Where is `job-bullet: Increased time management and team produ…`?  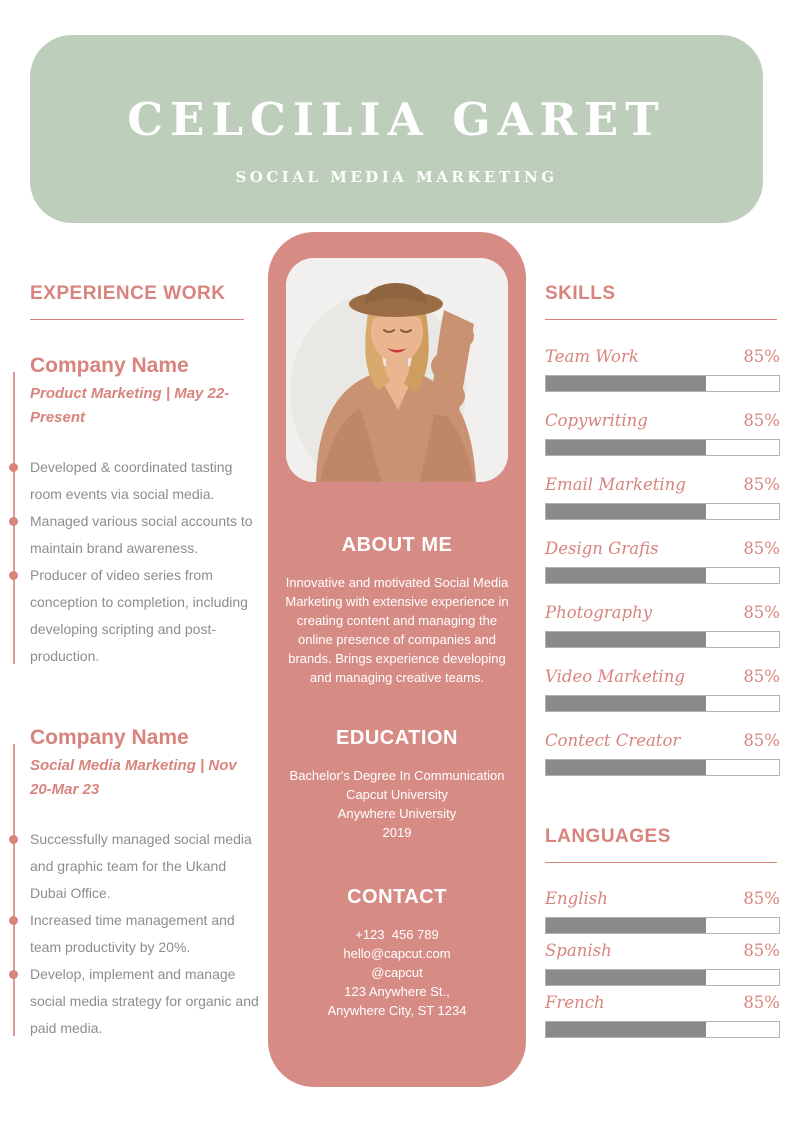
job-bullet: Increased time management and team produ… is located at coordinates (134, 934).